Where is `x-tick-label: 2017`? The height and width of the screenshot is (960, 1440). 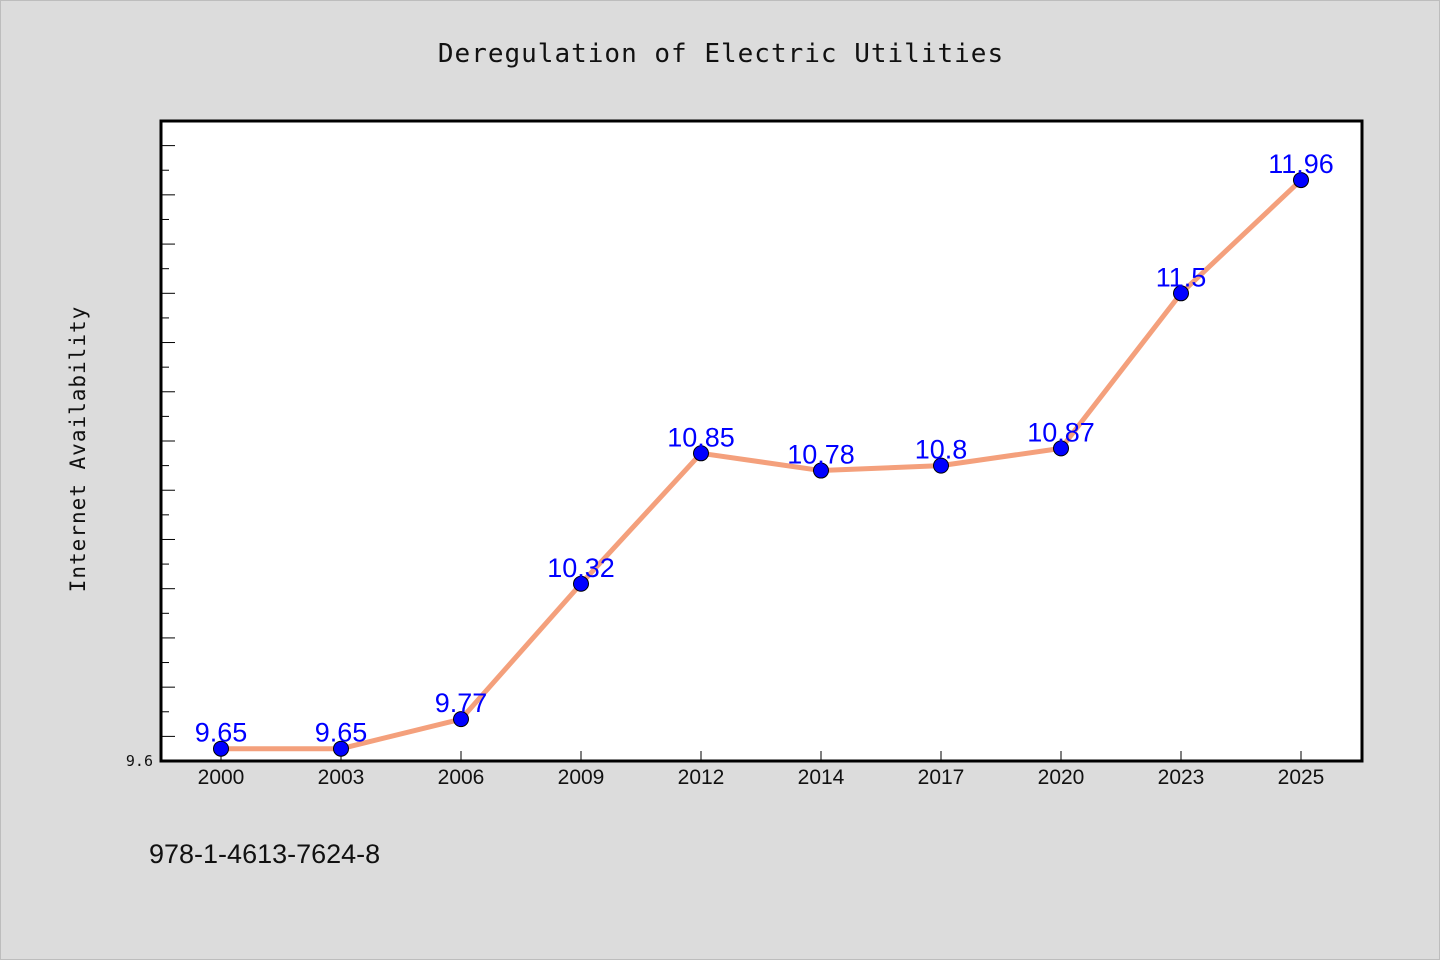 x-tick-label: 2017 is located at coordinates (941, 777).